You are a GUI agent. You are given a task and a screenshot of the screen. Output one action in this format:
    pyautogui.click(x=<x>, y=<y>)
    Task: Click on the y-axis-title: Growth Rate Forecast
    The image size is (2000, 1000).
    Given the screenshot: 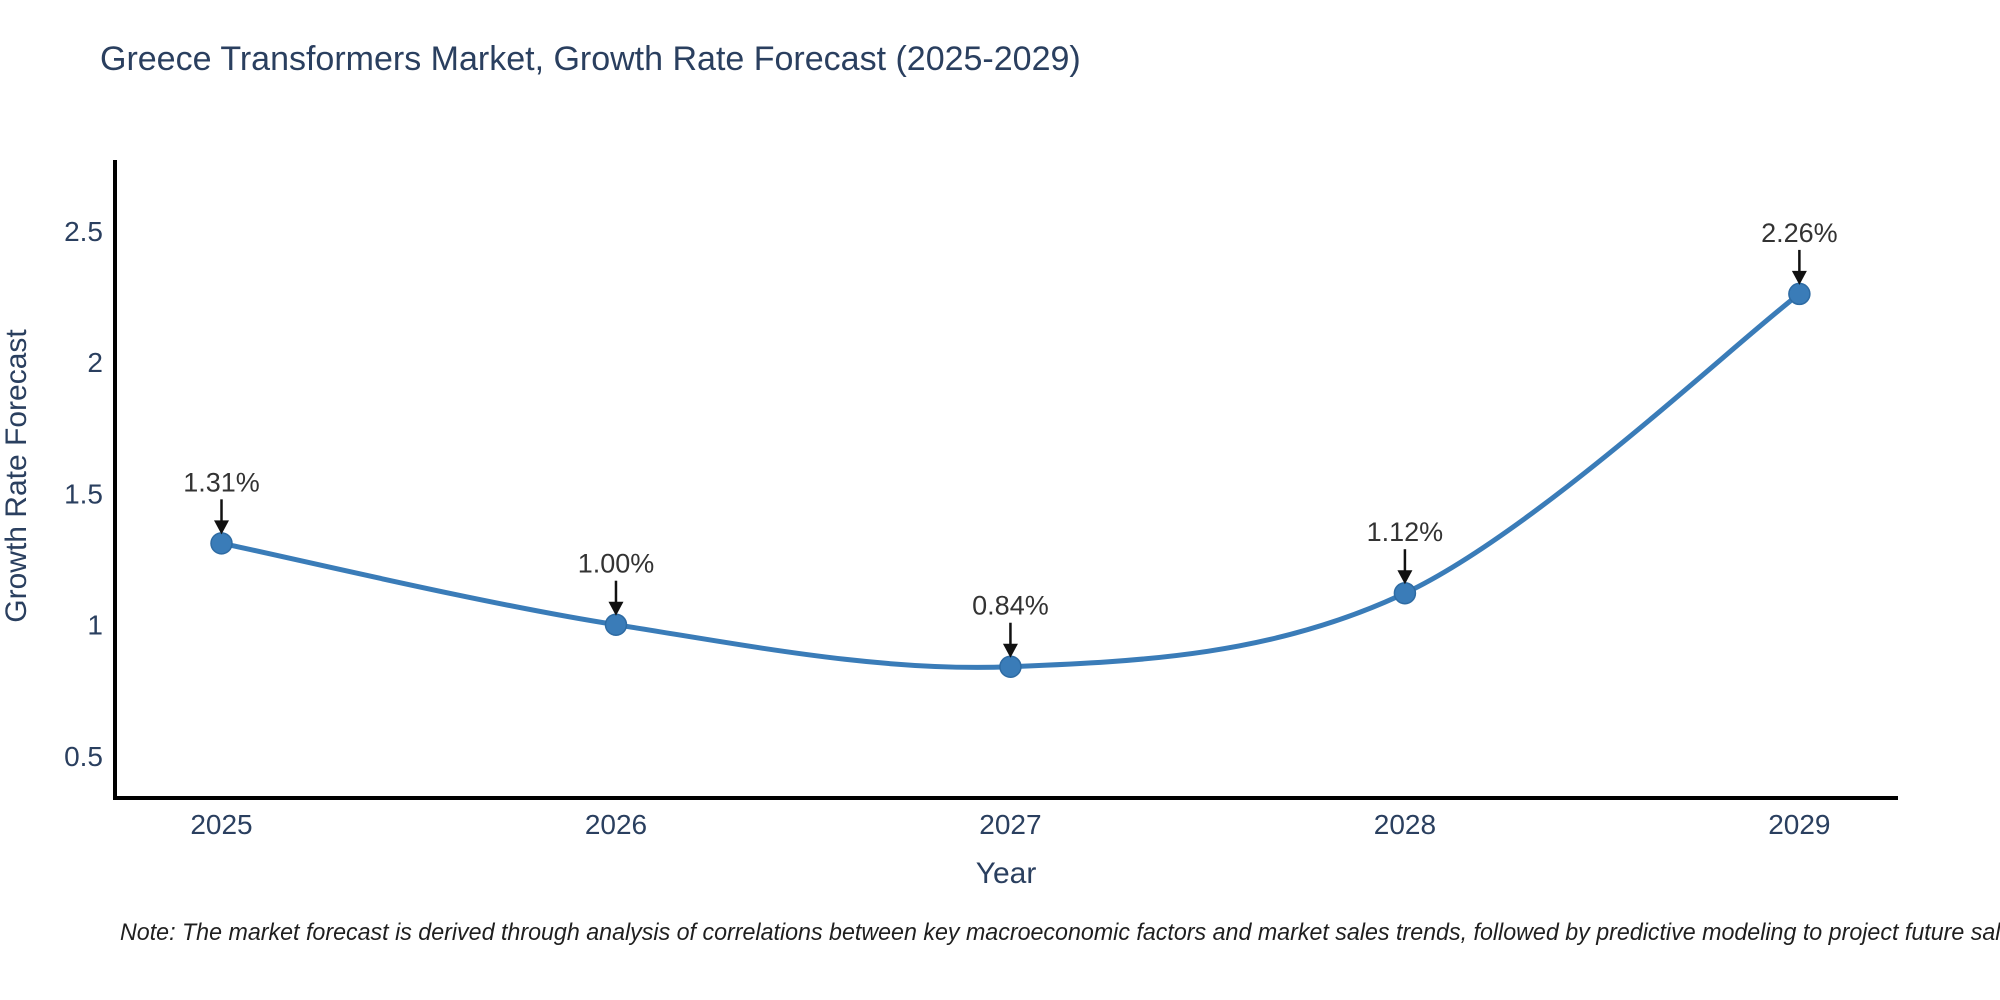 What is the action you would take?
    pyautogui.click(x=16, y=476)
    